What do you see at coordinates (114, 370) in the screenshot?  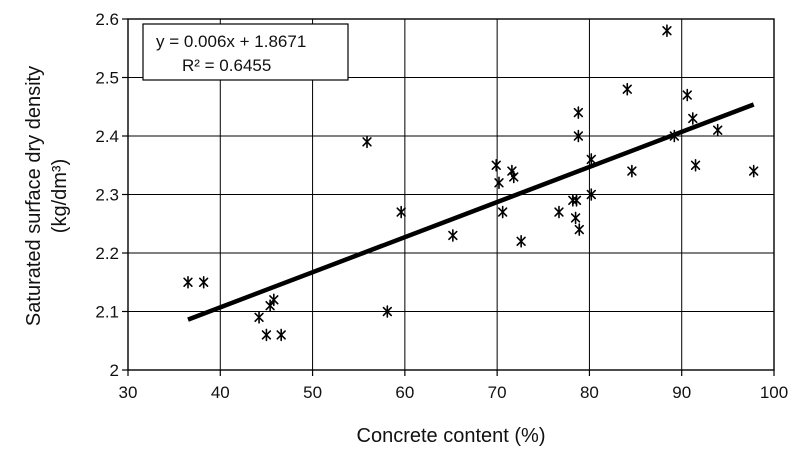 I see `y-tick-label: 2` at bounding box center [114, 370].